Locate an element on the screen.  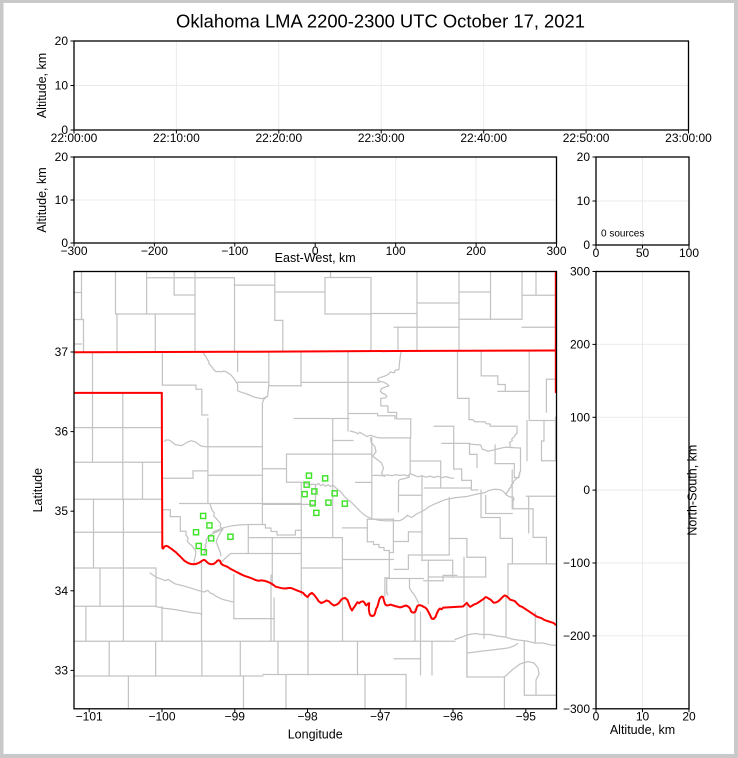
svg-text: 33 is located at coordinates (62, 670).